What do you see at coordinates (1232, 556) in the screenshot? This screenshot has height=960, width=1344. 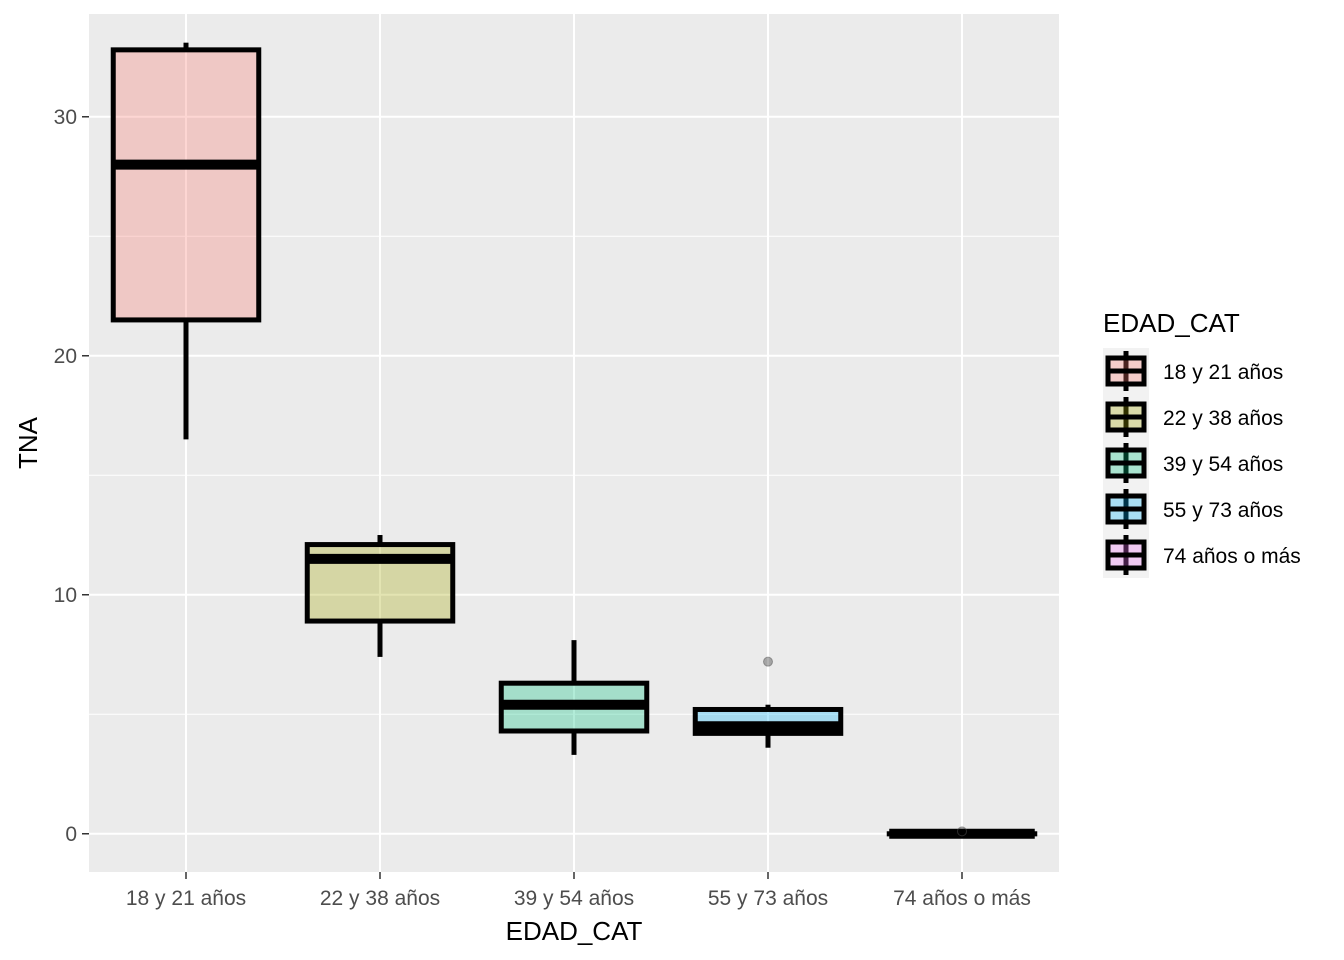 I see `legend-label: 74 años o más` at bounding box center [1232, 556].